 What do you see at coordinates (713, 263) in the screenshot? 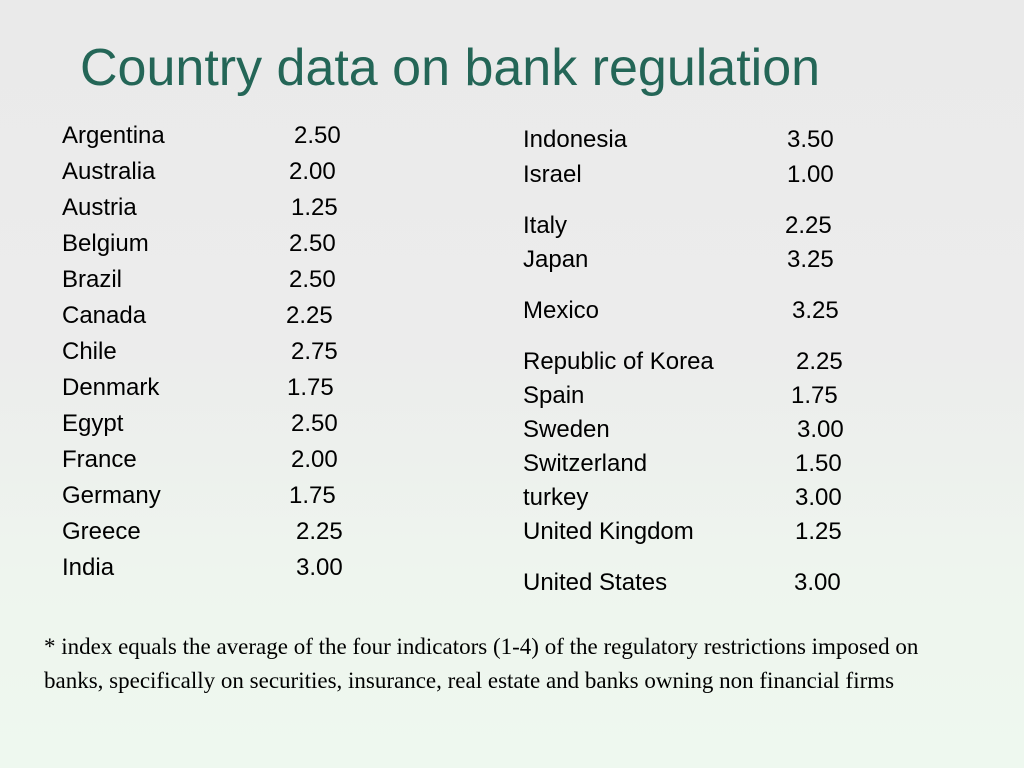
I see `country-row: Japan 3.25` at bounding box center [713, 263].